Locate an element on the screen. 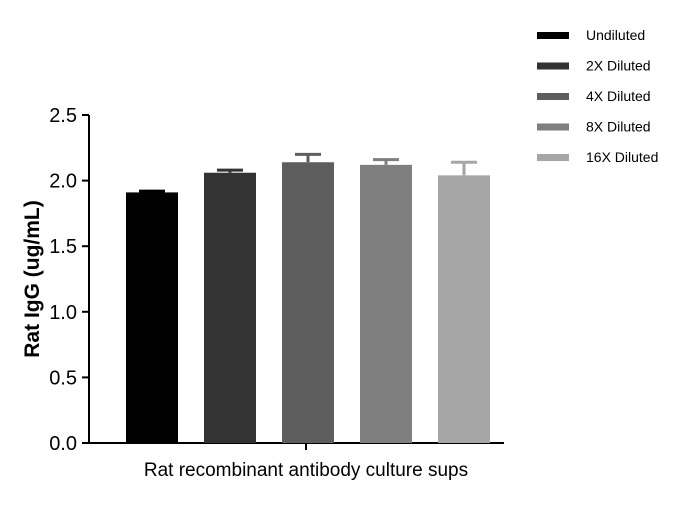 This screenshot has height=506, width=689. y-tick-label: 1.0 is located at coordinates (63, 313).